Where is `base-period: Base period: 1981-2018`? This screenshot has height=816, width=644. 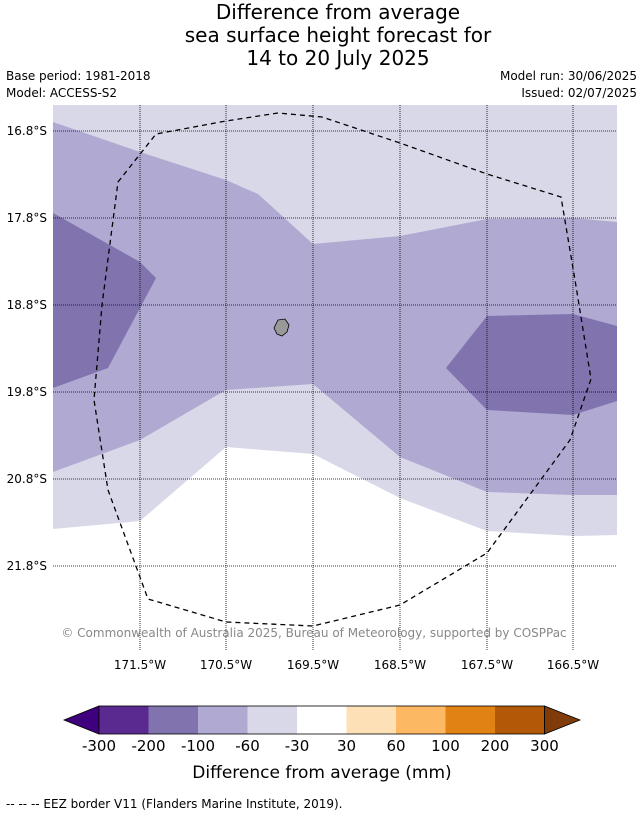 base-period: Base period: 1981-2018 is located at coordinates (78, 76).